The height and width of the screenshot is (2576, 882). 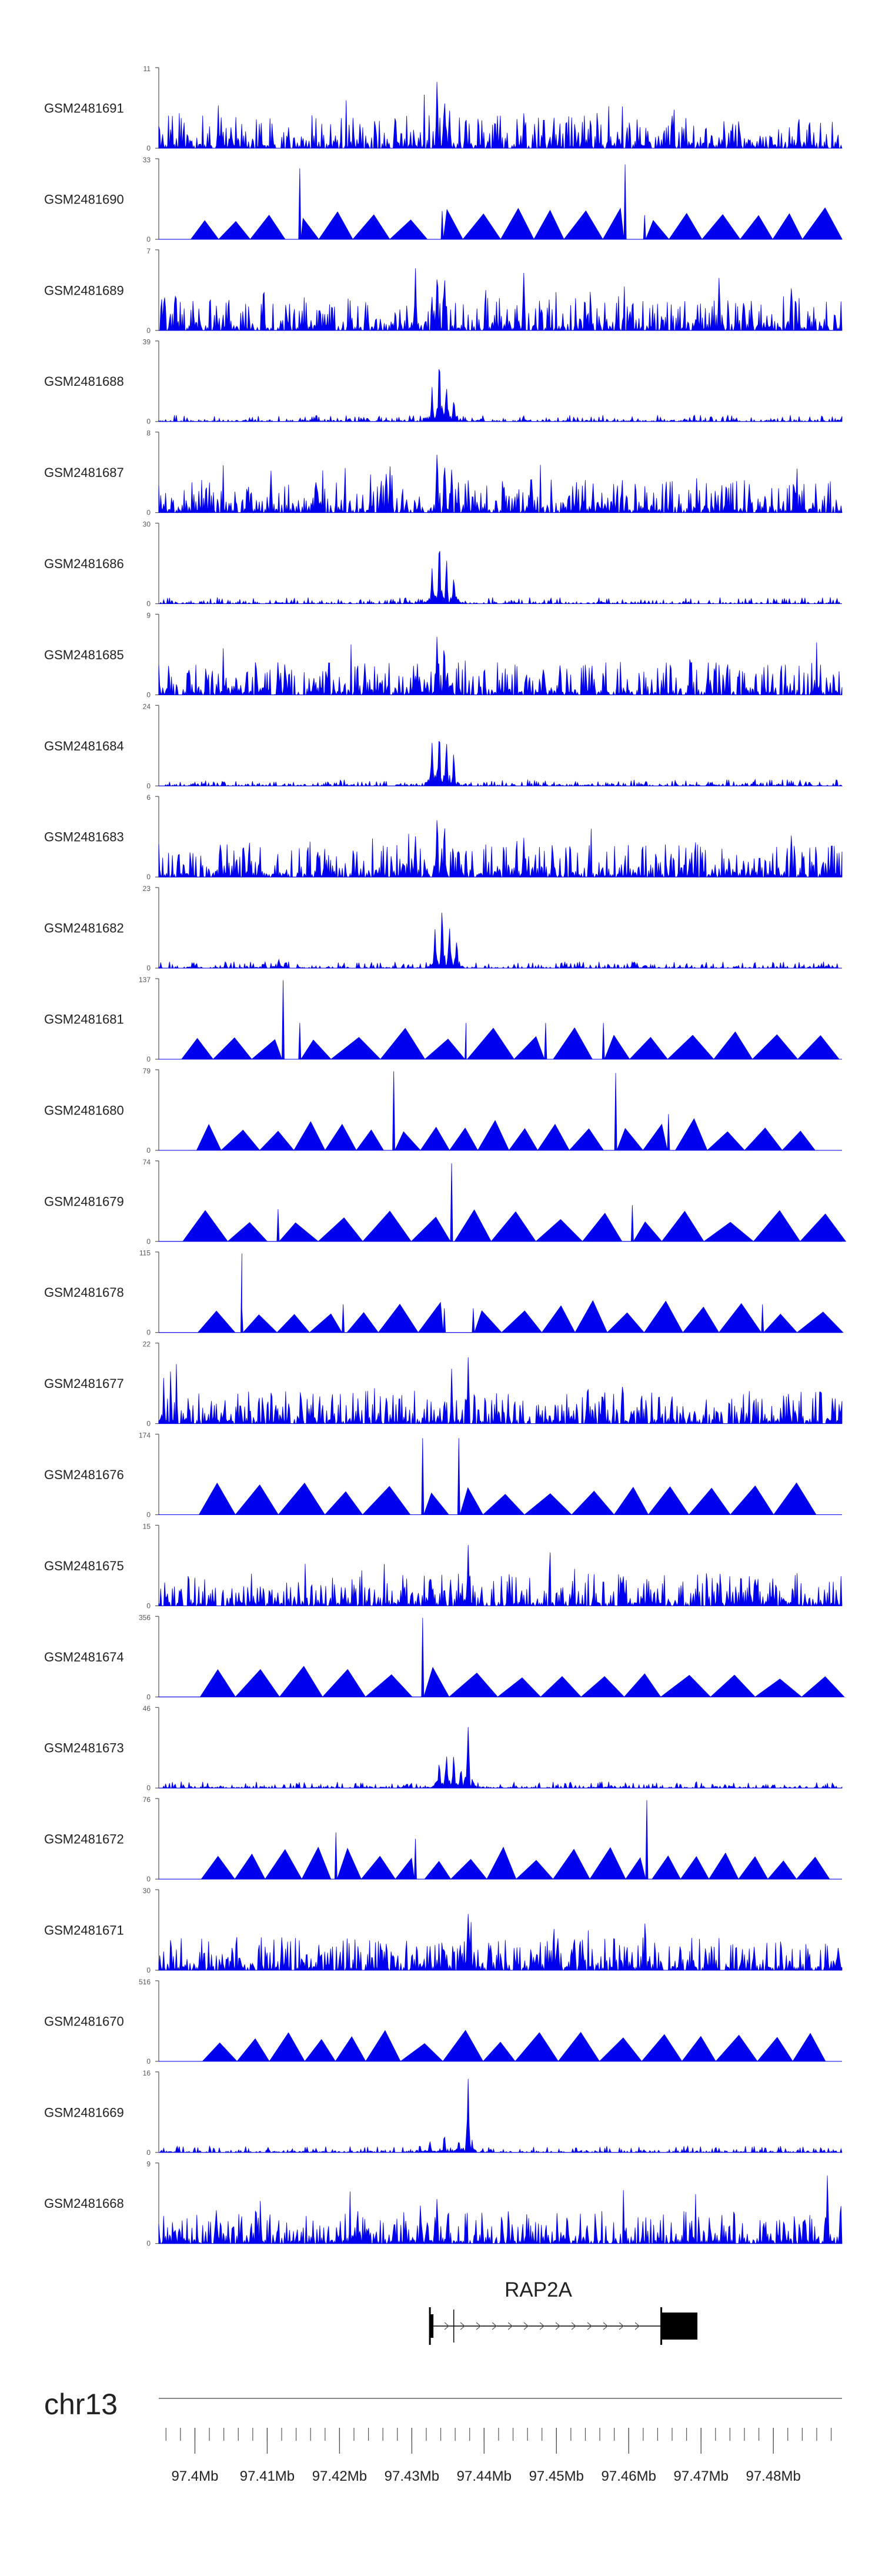 I want to click on track-label: GSM2481682, so click(x=84, y=928).